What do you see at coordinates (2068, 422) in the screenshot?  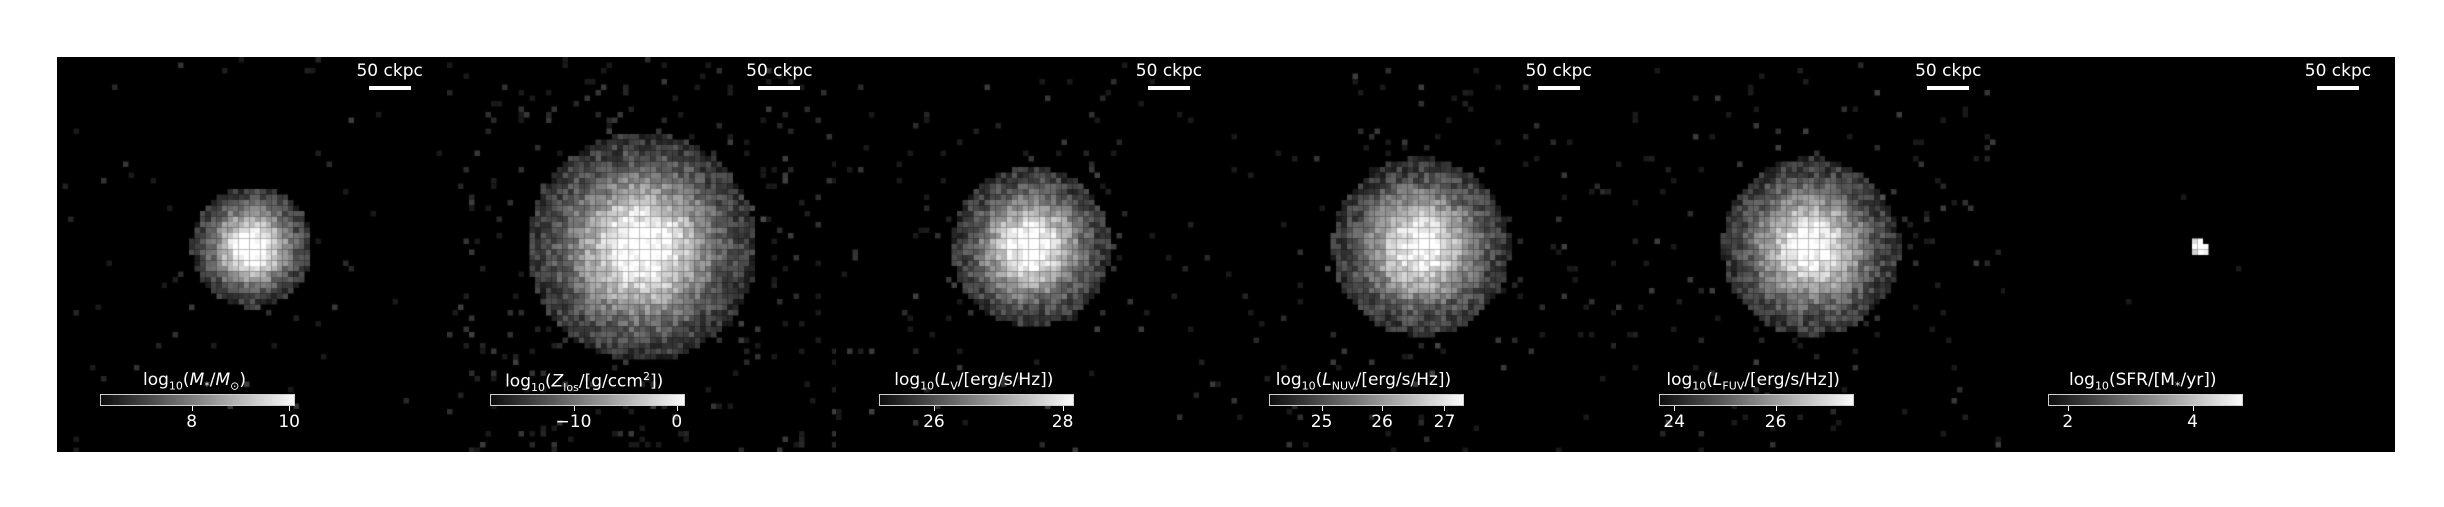 I see `colorbar-tick-label: 2` at bounding box center [2068, 422].